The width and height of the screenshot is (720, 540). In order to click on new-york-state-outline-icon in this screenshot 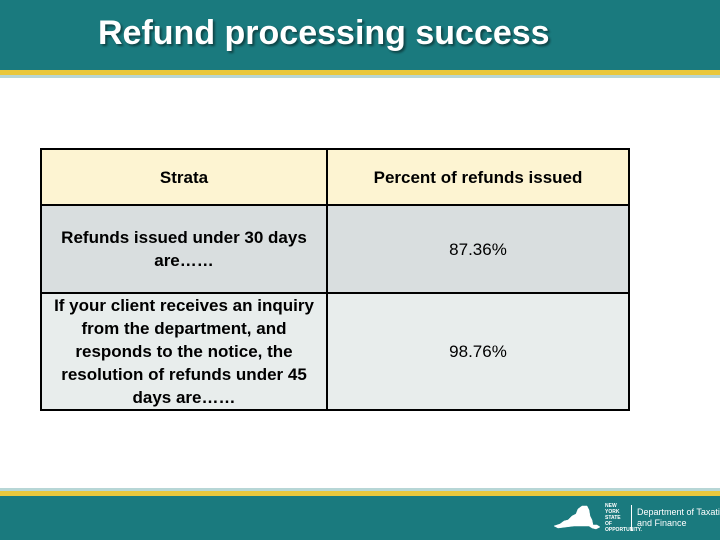, I will do `click(577, 517)`.